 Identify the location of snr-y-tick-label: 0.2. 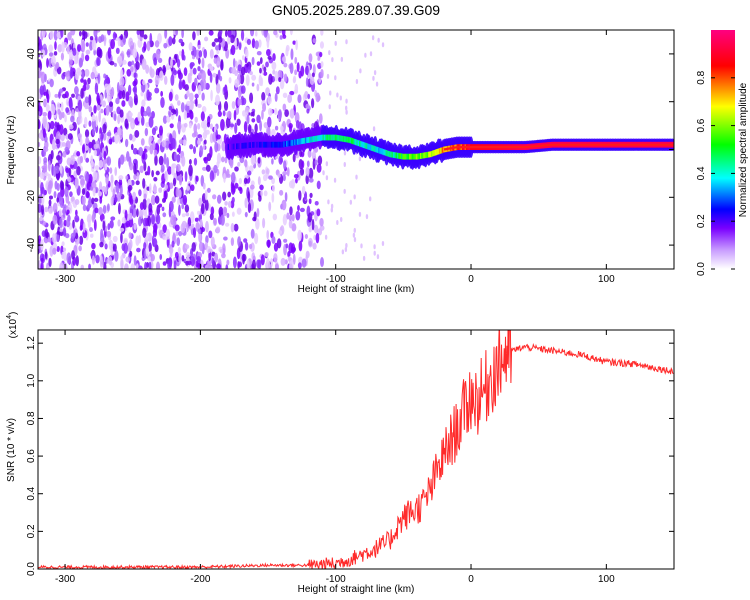
(31, 531).